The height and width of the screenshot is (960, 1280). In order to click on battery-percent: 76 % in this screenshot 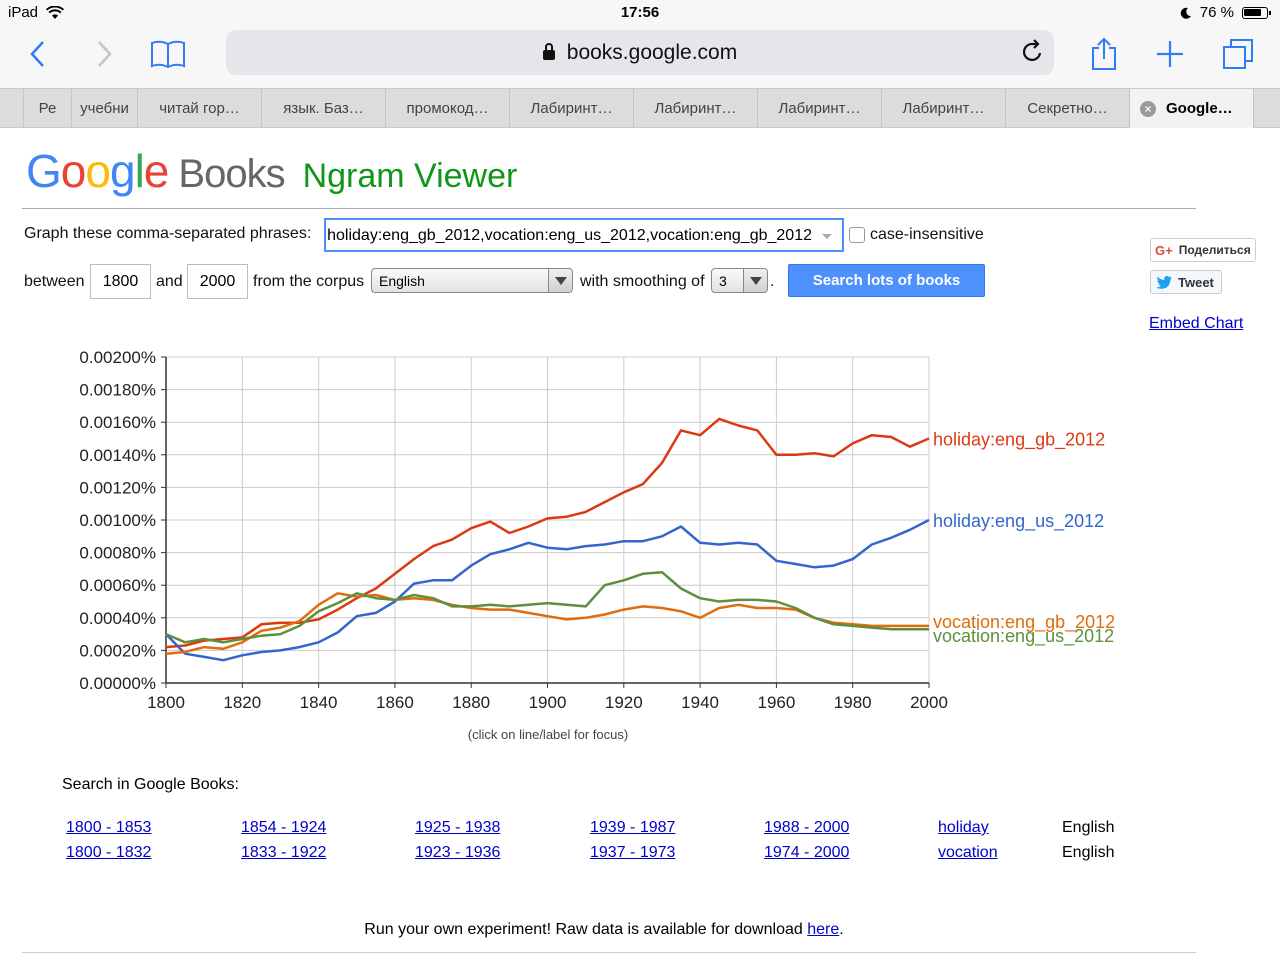, I will do `click(1216, 12)`.